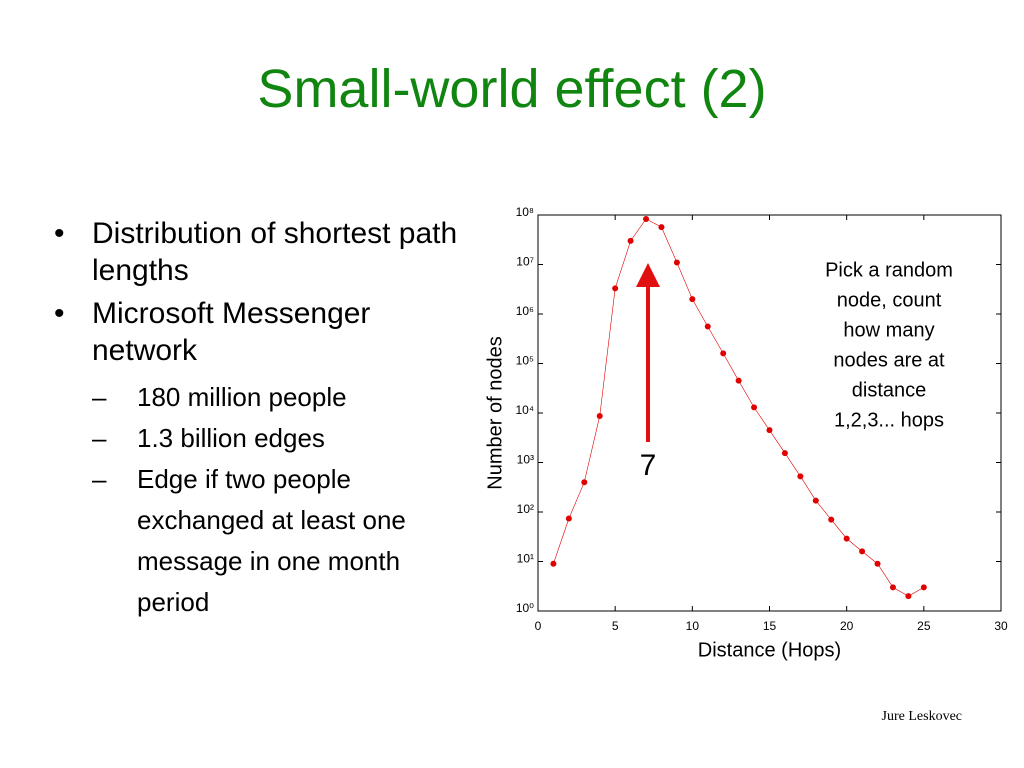  I want to click on bullet: Distribution of shortest path lengths, so click(259, 252).